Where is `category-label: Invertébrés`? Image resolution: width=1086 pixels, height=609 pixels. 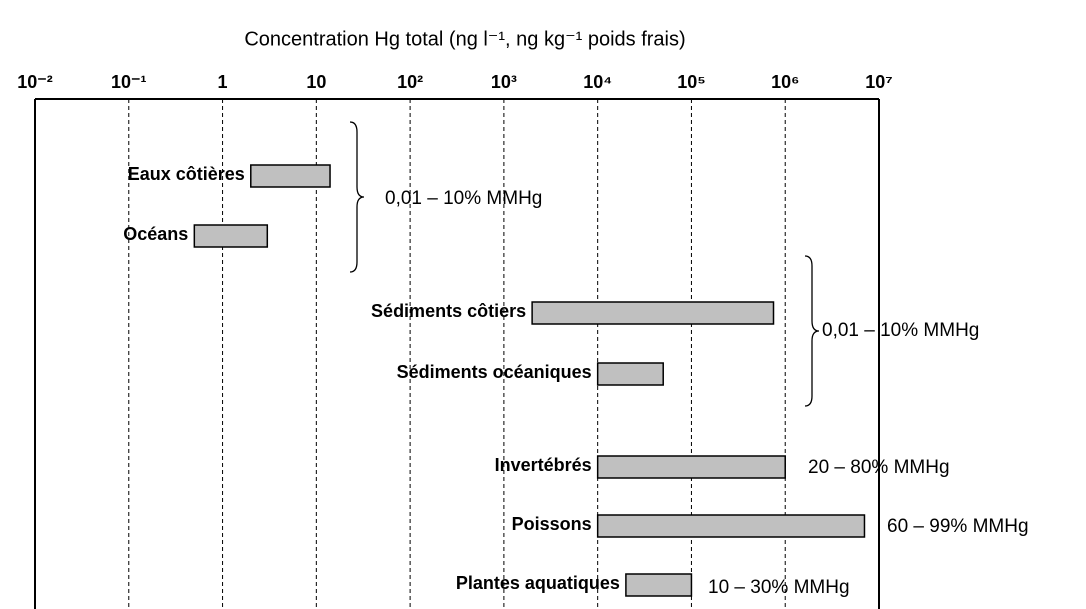 category-label: Invertébrés is located at coordinates (543, 465).